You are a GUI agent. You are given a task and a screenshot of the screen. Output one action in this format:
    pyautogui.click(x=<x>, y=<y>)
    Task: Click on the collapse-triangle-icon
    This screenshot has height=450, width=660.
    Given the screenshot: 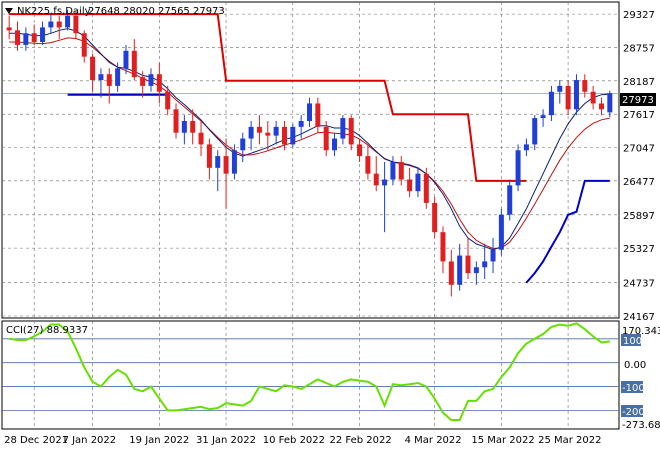 What is the action you would take?
    pyautogui.click(x=9, y=11)
    